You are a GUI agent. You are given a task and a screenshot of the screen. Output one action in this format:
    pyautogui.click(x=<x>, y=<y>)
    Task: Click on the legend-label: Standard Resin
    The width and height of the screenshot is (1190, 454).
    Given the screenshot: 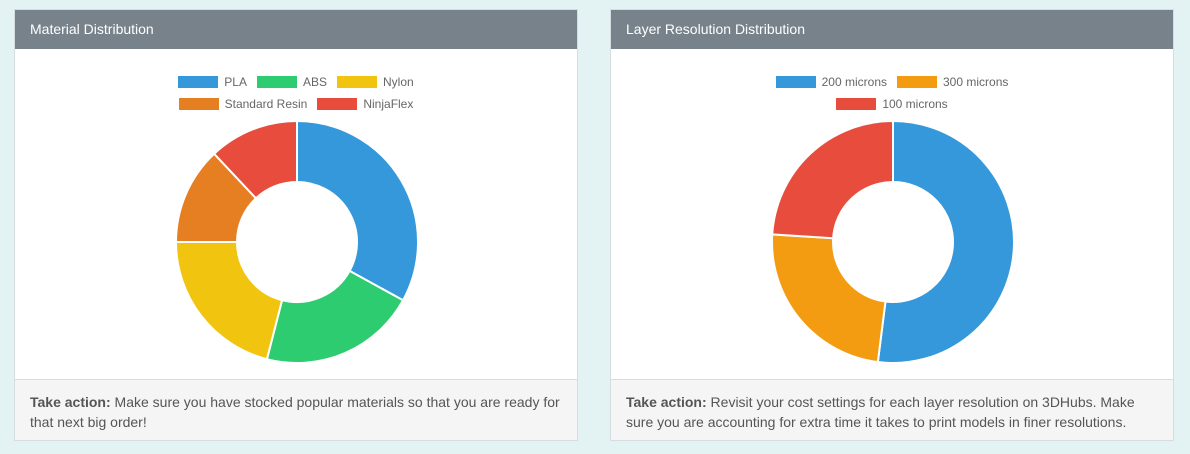 What is the action you would take?
    pyautogui.click(x=266, y=104)
    